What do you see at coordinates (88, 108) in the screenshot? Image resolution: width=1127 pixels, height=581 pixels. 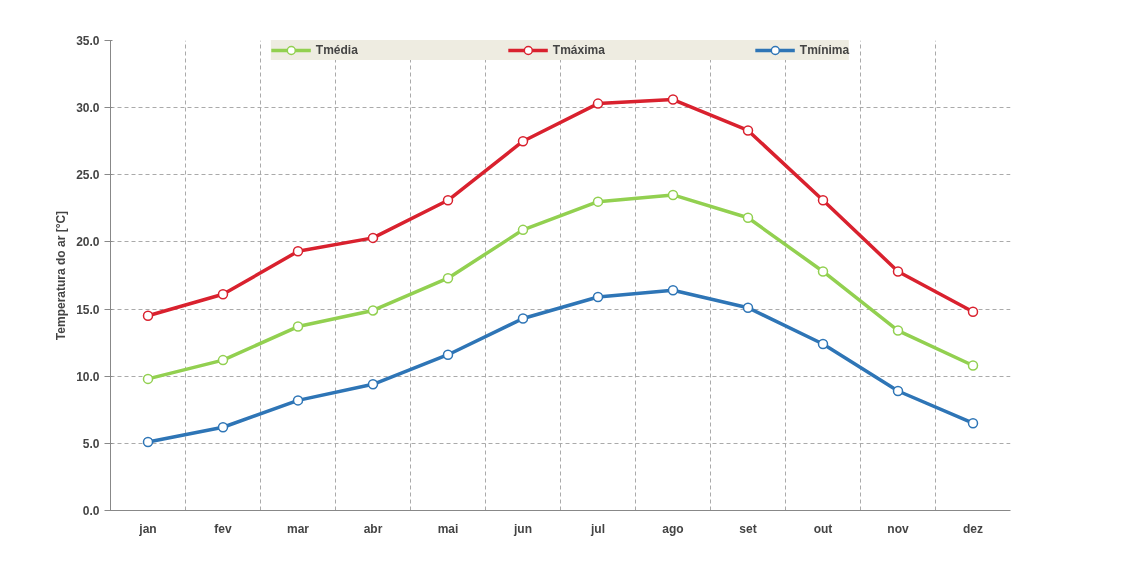 I see `y-tick-label: 30.0` at bounding box center [88, 108].